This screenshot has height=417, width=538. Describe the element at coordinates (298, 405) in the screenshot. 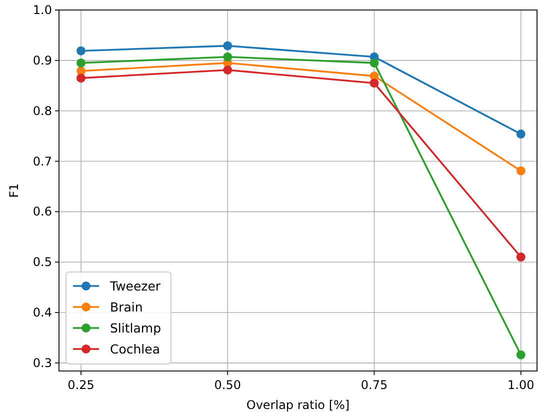

I see `x-axis-title: Overlap ratio [%]` at that location.